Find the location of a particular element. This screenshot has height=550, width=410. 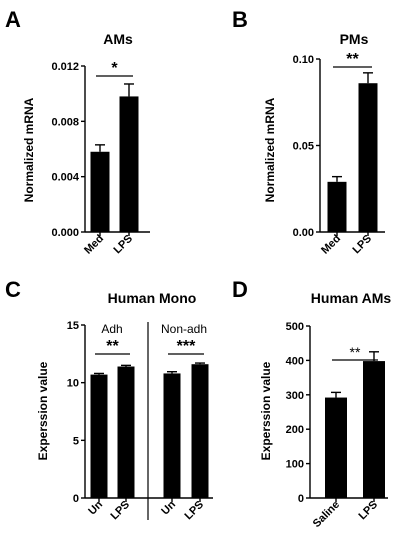

y-tick-label: 200 is located at coordinates (295, 430).